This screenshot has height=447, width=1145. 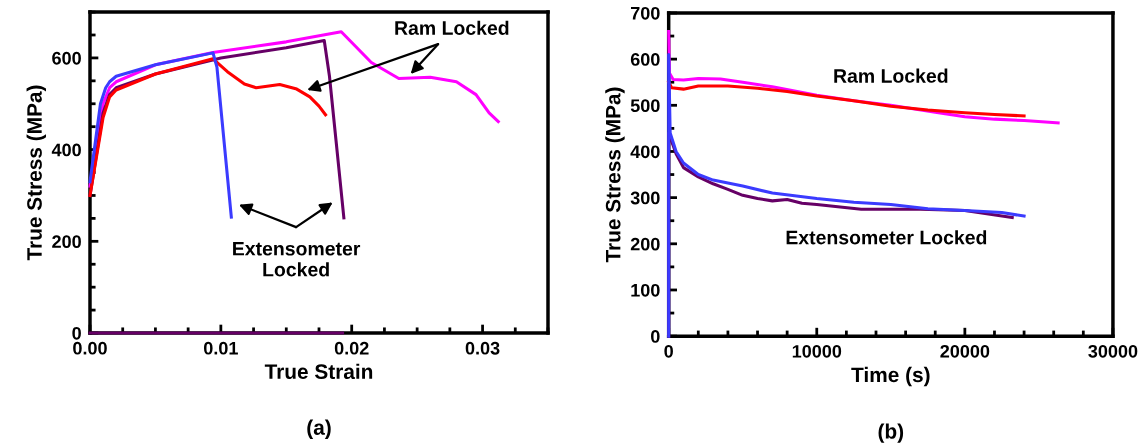 I want to click on x-axis-title: Time (s), so click(x=890, y=376).